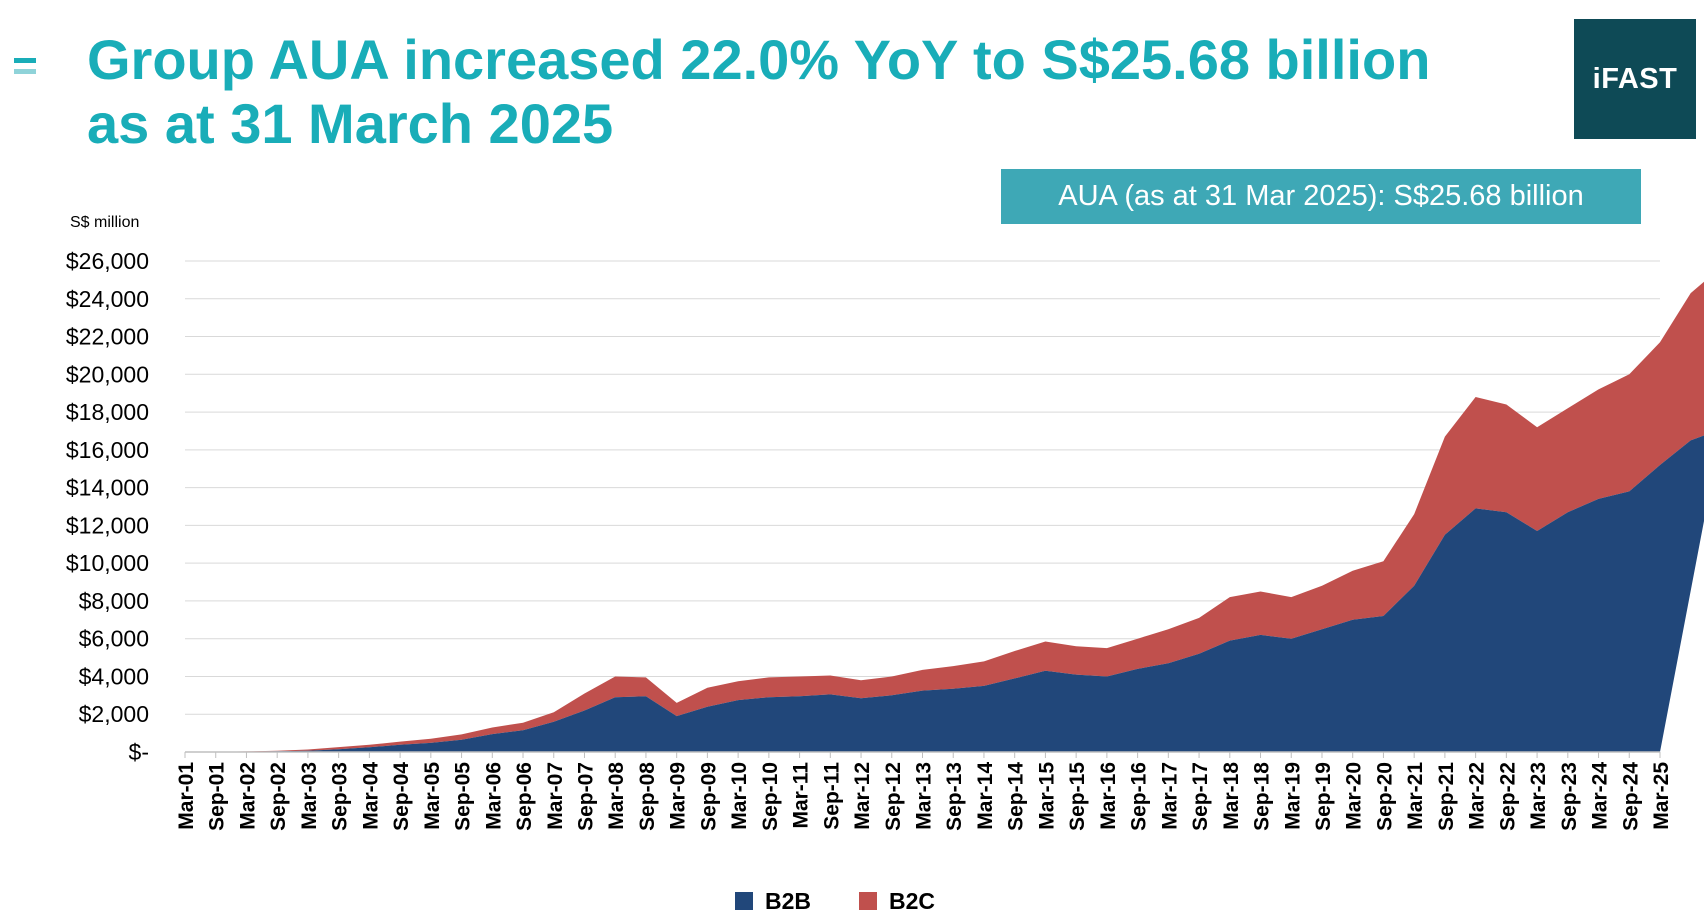 This screenshot has width=1704, height=915. I want to click on y-tick-label: $22,000, so click(107, 337).